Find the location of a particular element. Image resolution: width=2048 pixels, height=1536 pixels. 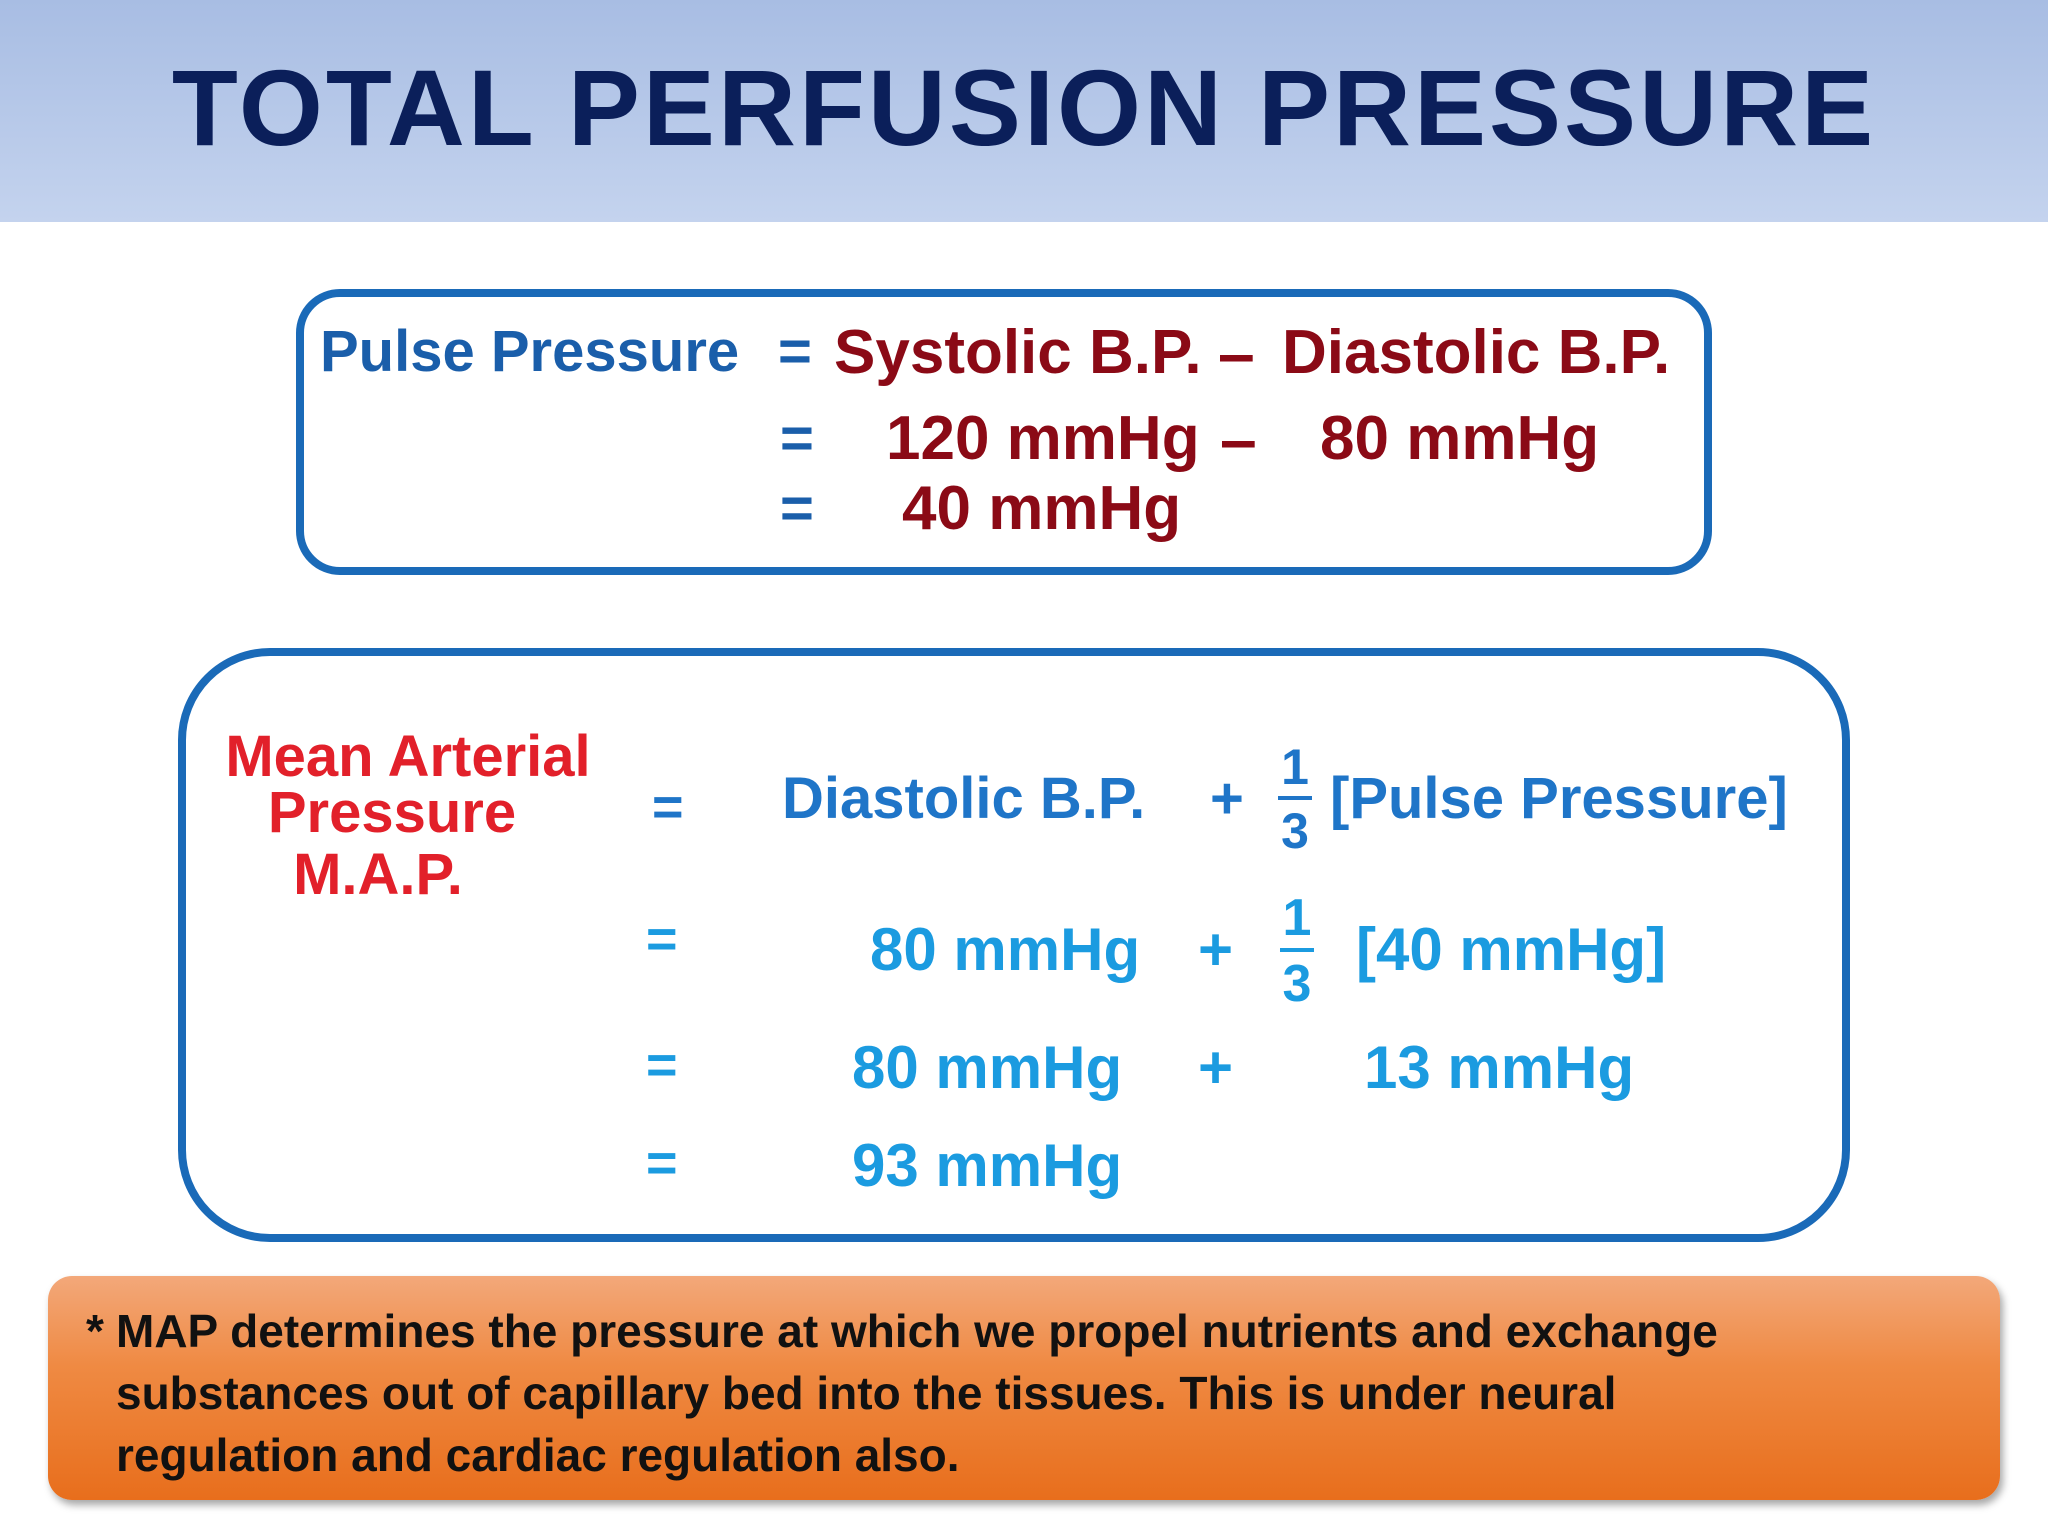

pulse-minus-1: – is located at coordinates (1236, 353).